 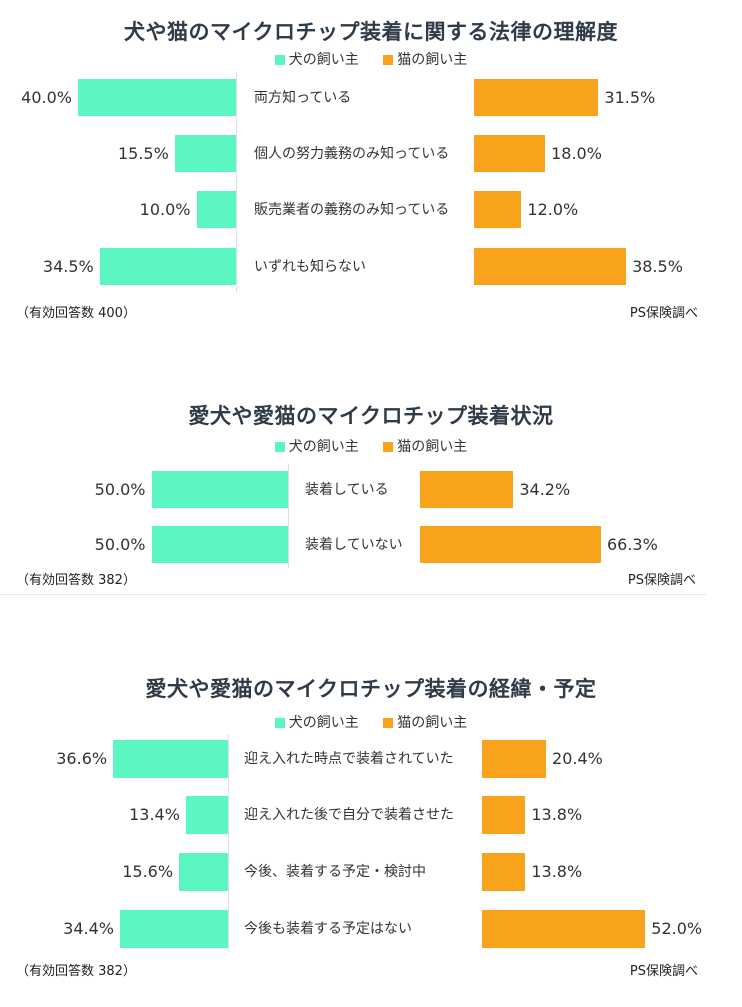 What do you see at coordinates (165, 209) in the screenshot?
I see `value-label-dog-2: 10.0%` at bounding box center [165, 209].